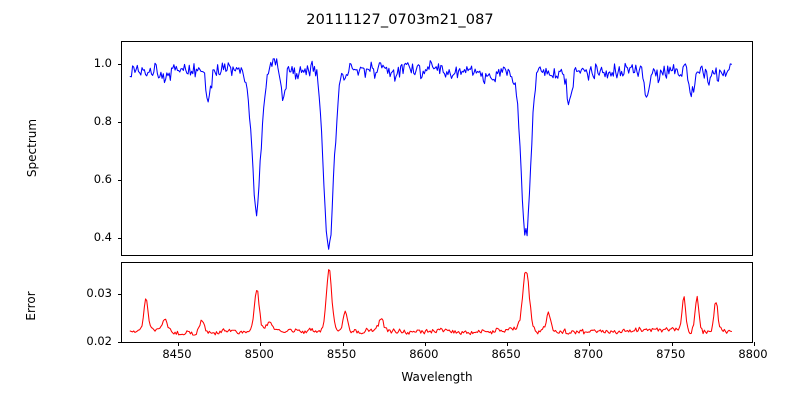  I want to click on x-tick-label: 8550, so click(341, 354).